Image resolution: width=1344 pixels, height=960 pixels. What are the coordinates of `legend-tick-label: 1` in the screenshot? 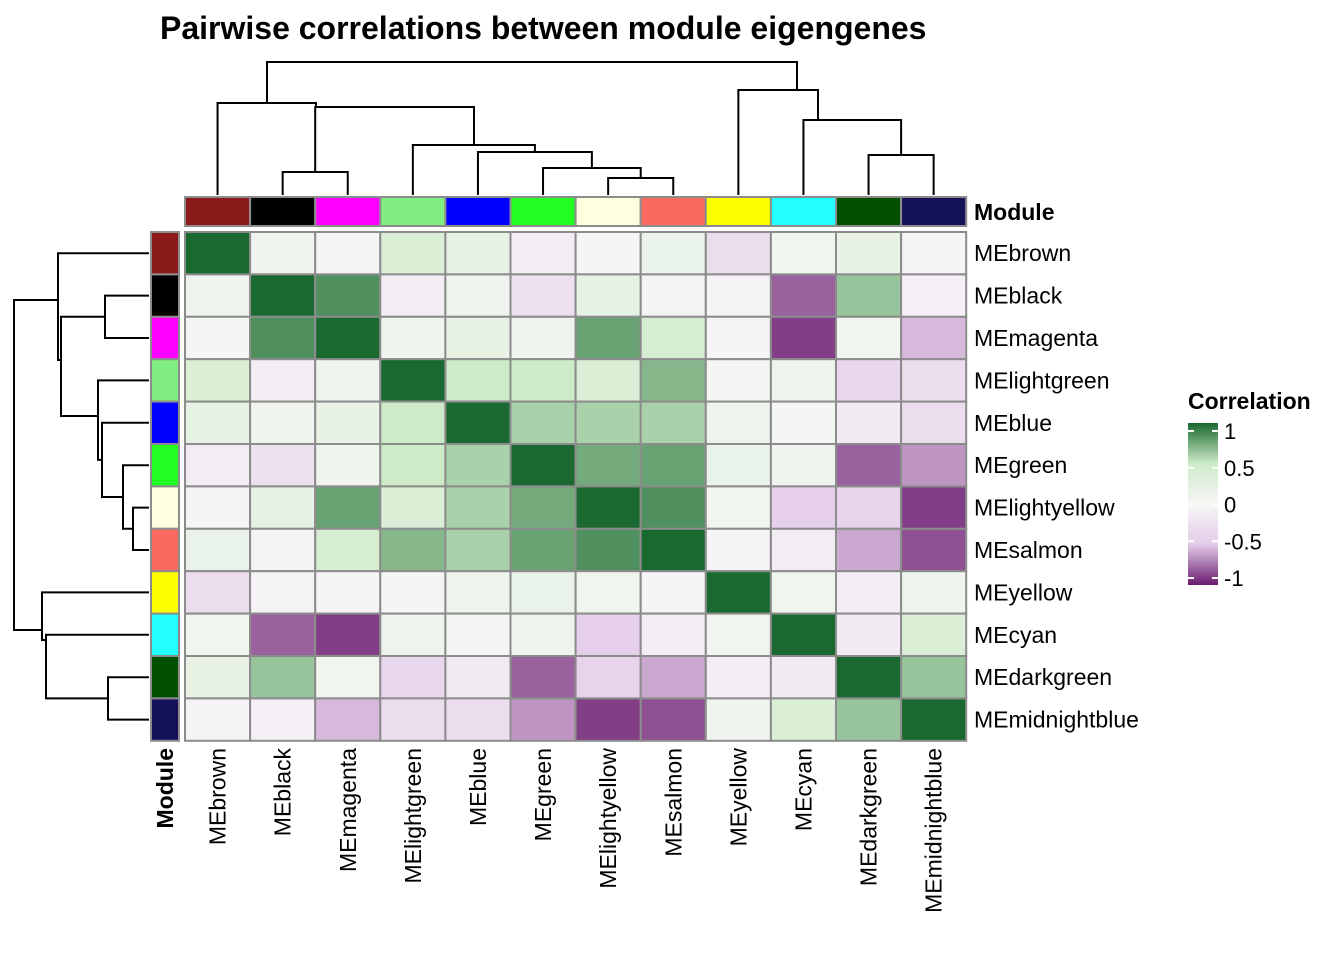 It's located at (1230, 431).